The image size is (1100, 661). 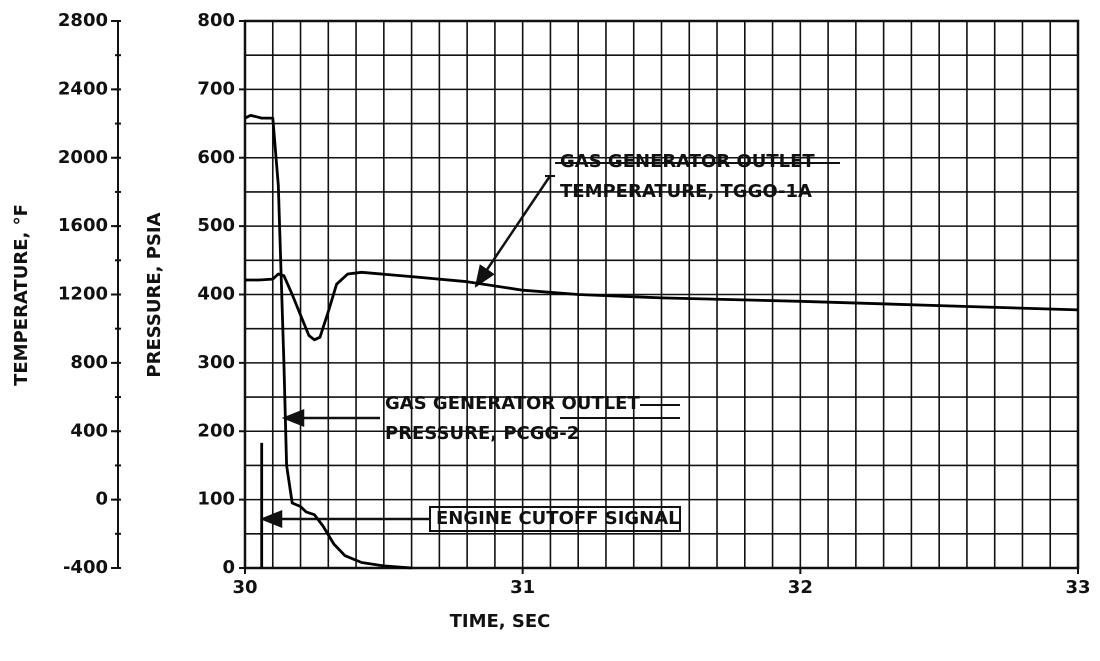 I want to click on y-tick-label: 600, so click(x=216, y=157).